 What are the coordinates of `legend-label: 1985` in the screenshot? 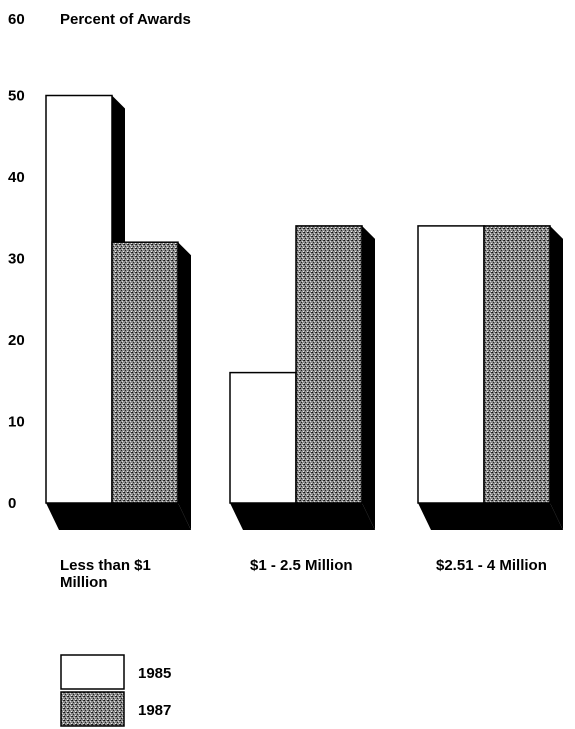 It's located at (154, 673).